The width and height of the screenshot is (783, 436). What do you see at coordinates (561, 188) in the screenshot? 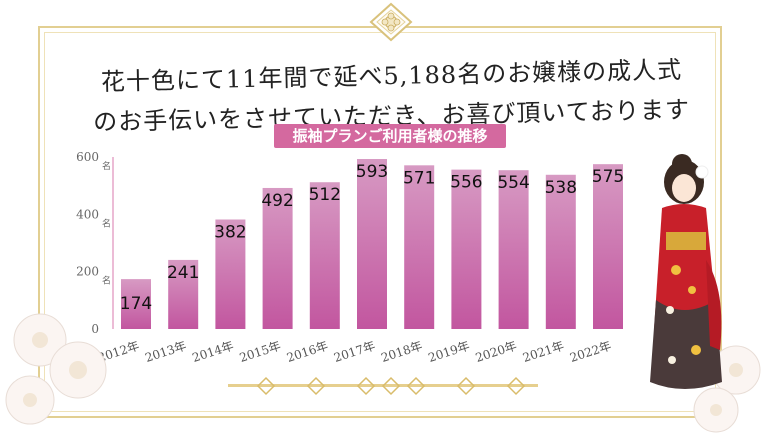
I see `bar-value-label: 538` at bounding box center [561, 188].